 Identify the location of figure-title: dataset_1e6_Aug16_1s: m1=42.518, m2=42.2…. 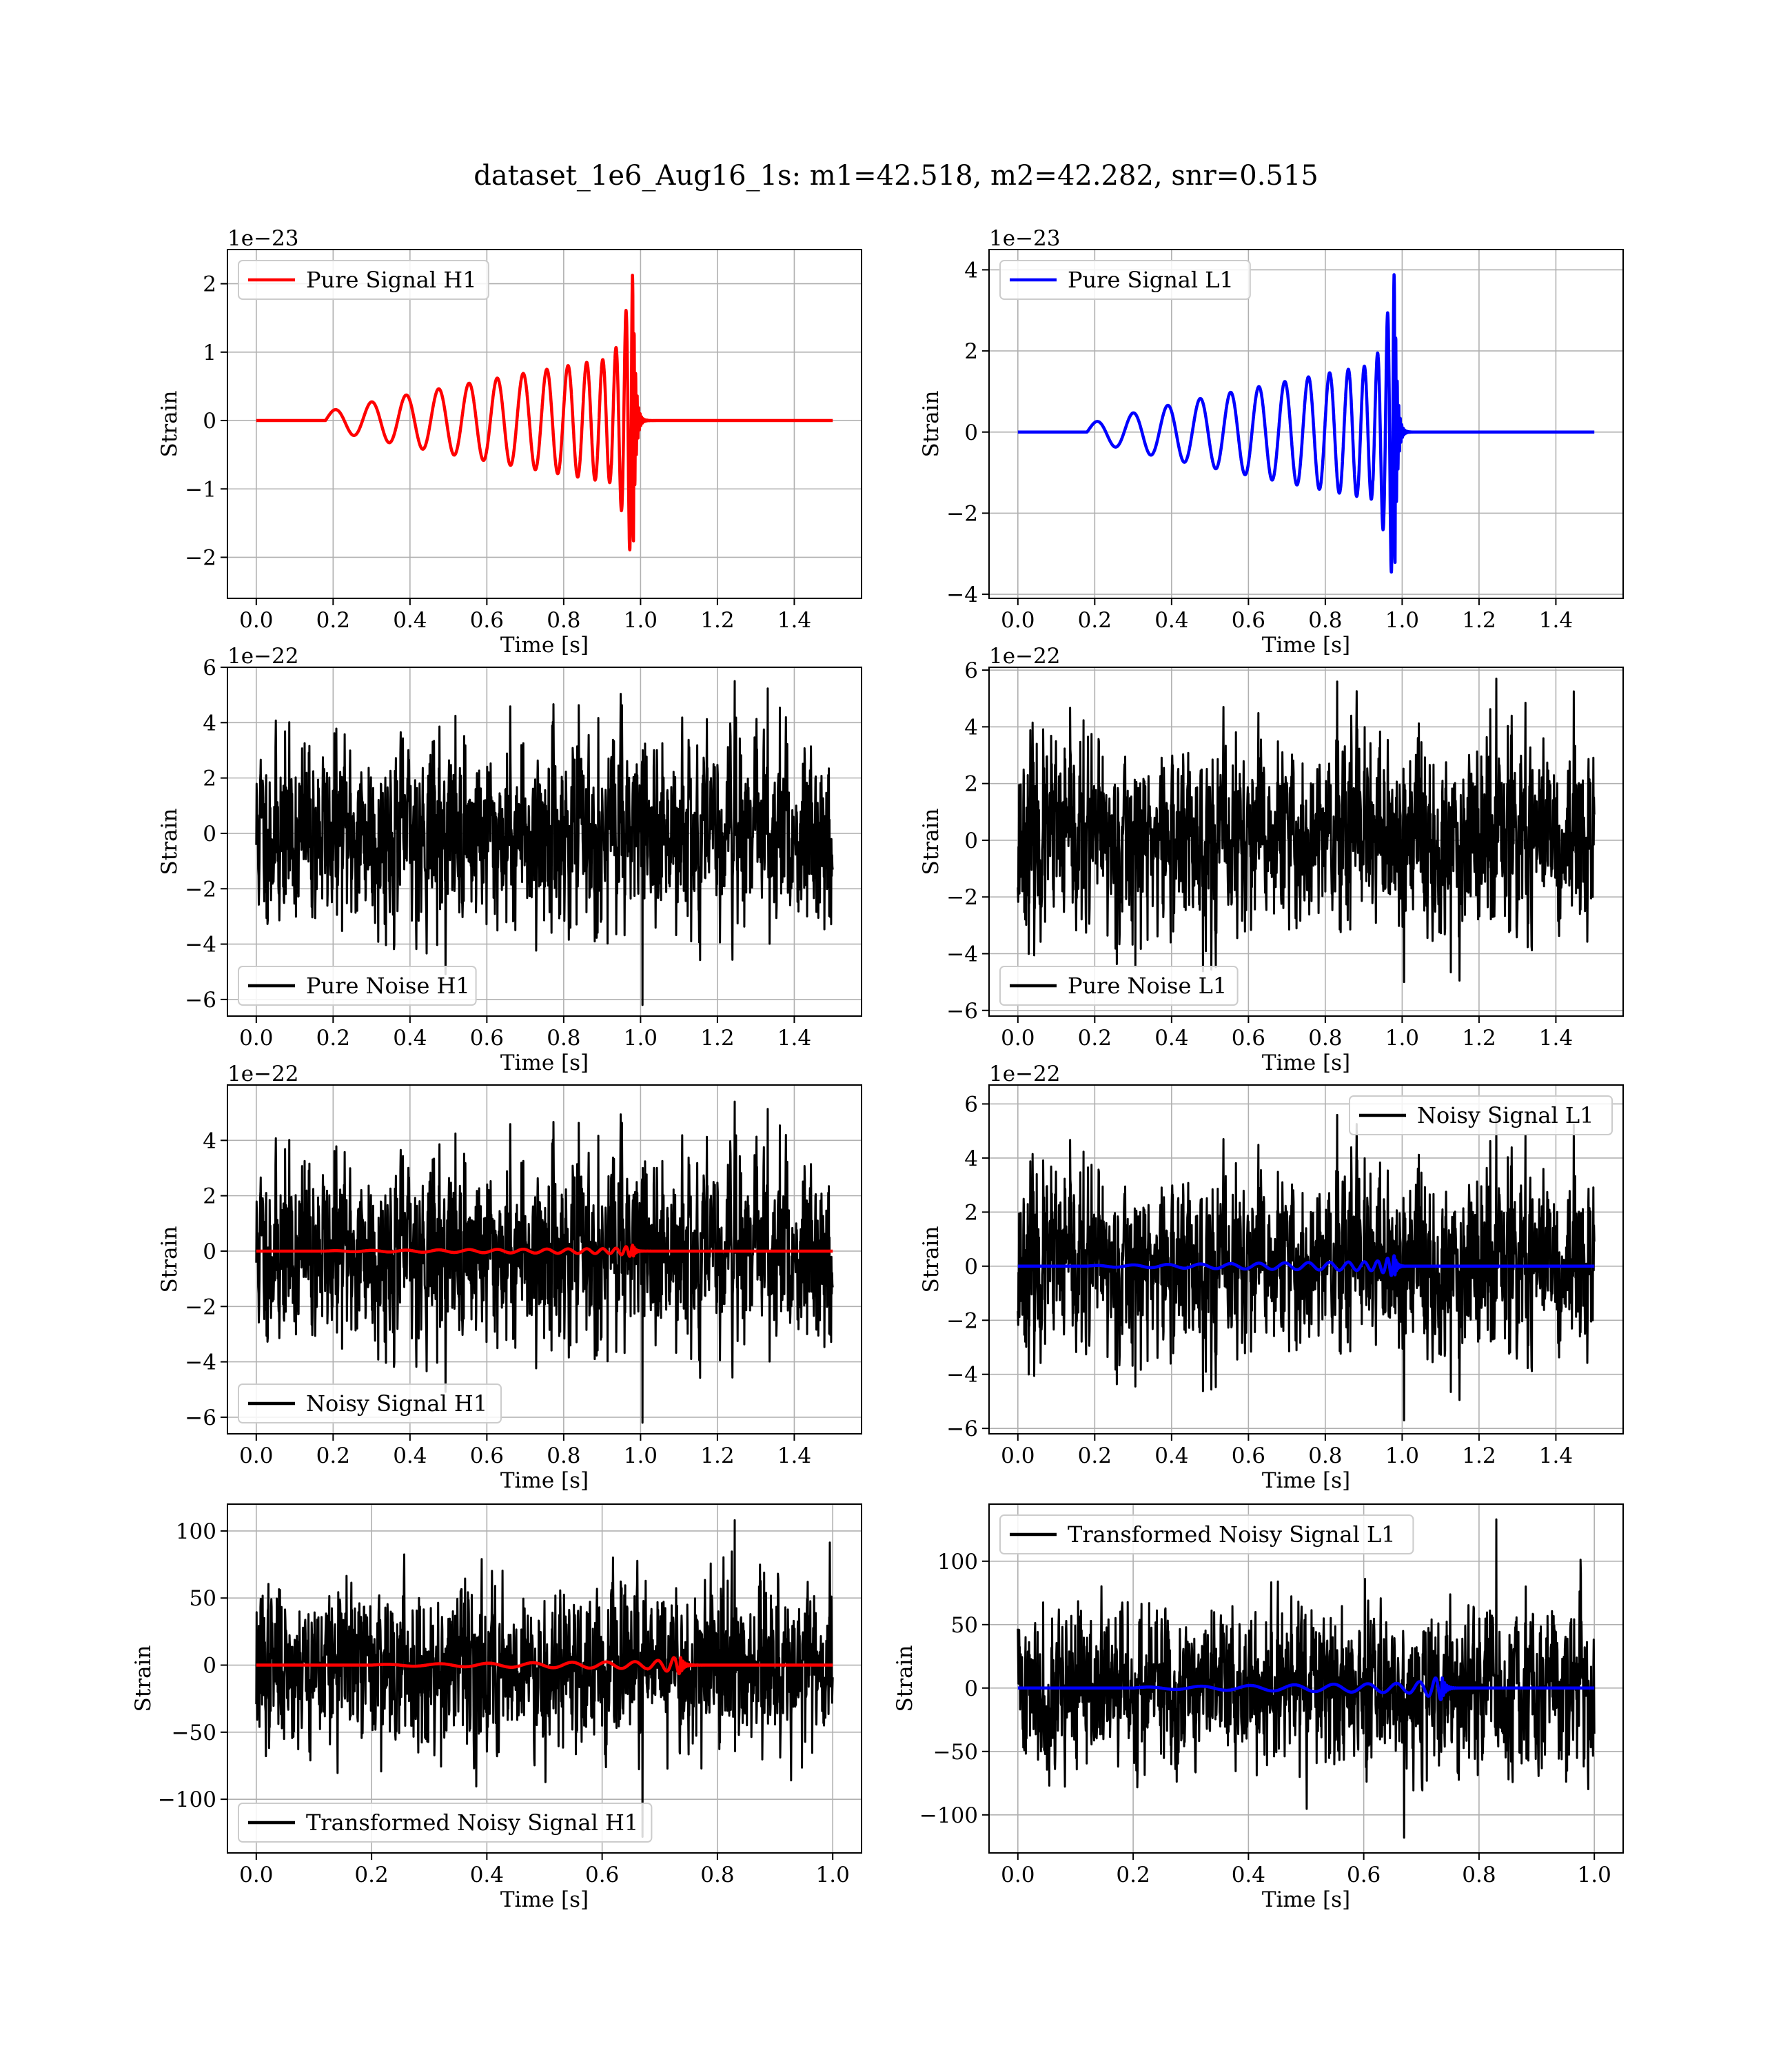
(896, 176).